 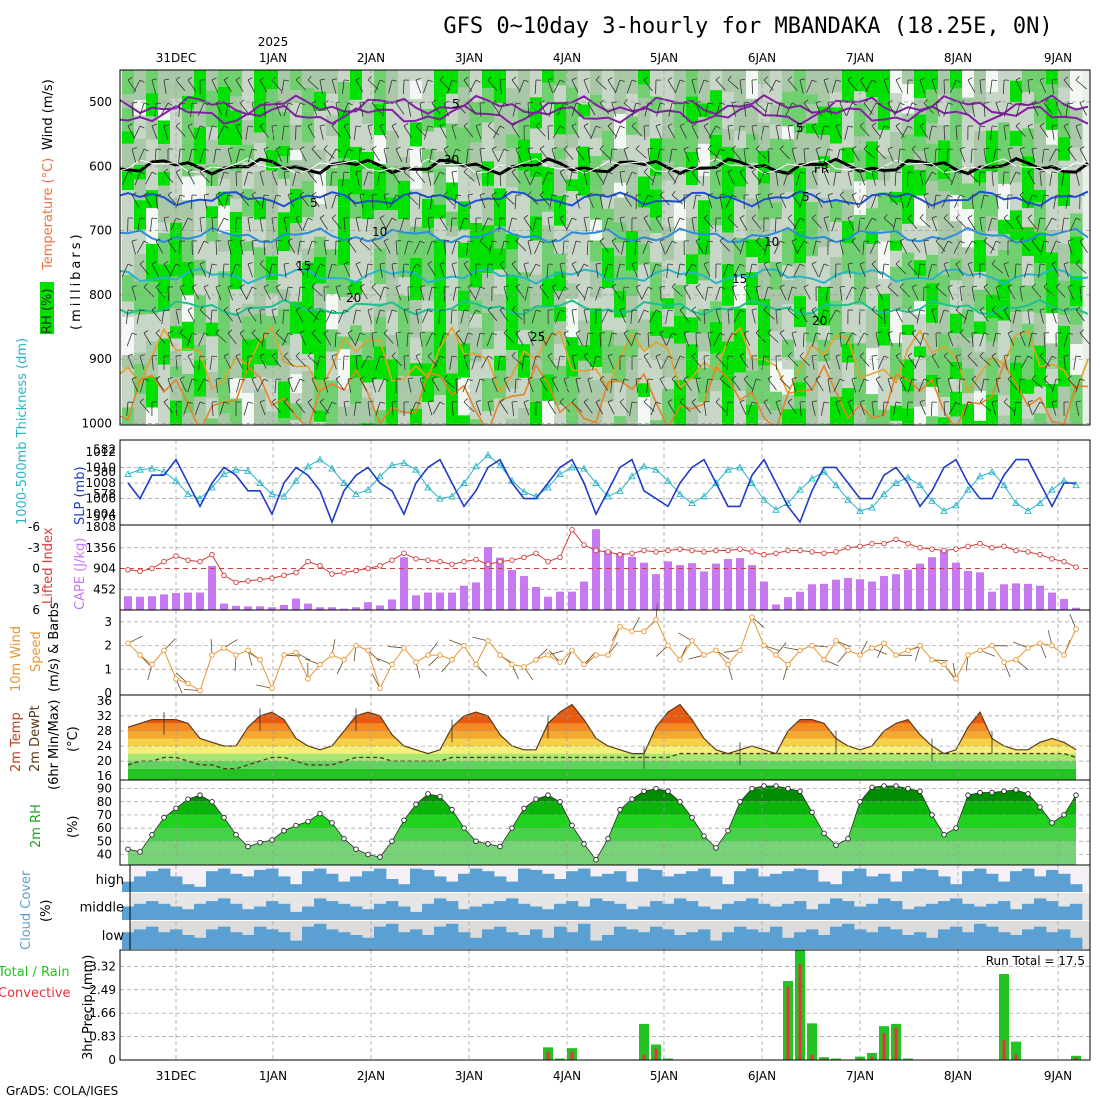 I want to click on top-date-label: 2JAN, so click(x=371, y=58).